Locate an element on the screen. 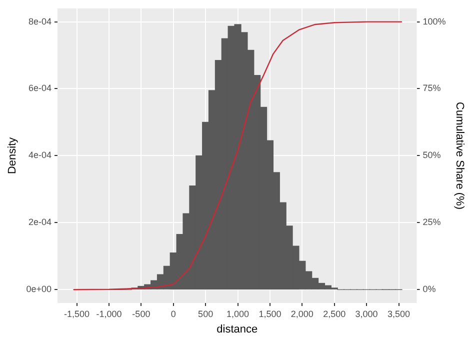 This screenshot has height=338, width=474. y2-axis-title: Cumulative Share (%) is located at coordinates (459, 156).